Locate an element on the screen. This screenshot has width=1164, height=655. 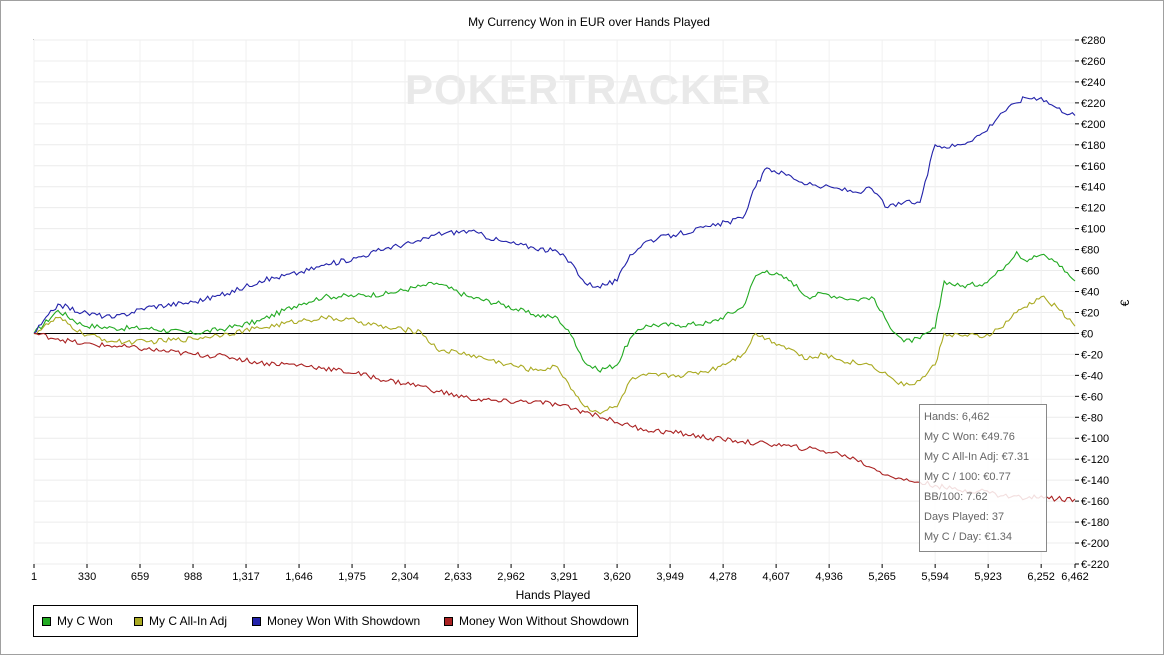
x-tick-label: 659 is located at coordinates (140, 577).